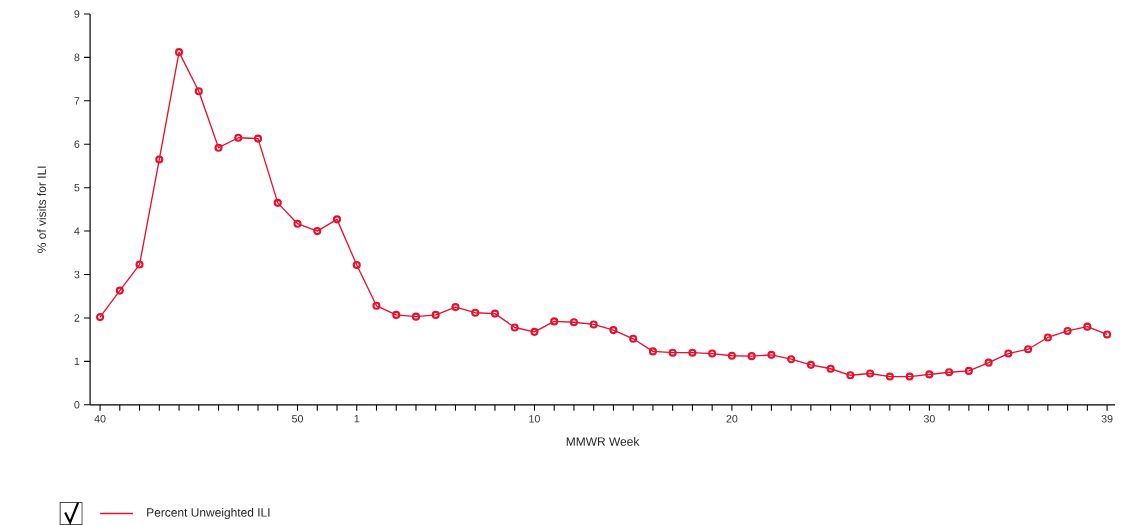 The width and height of the screenshot is (1134, 525). What do you see at coordinates (77, 144) in the screenshot?
I see `y-tick-label: 6` at bounding box center [77, 144].